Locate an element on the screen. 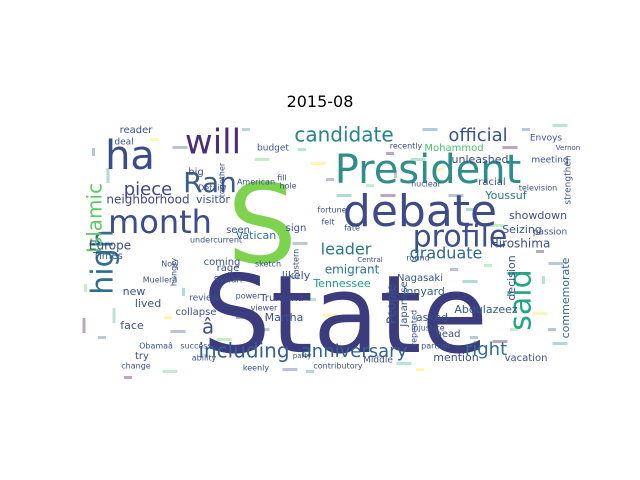 Image resolution: width=640 pixels, height=480 pixels. cloud-word: partner is located at coordinates (436, 346).